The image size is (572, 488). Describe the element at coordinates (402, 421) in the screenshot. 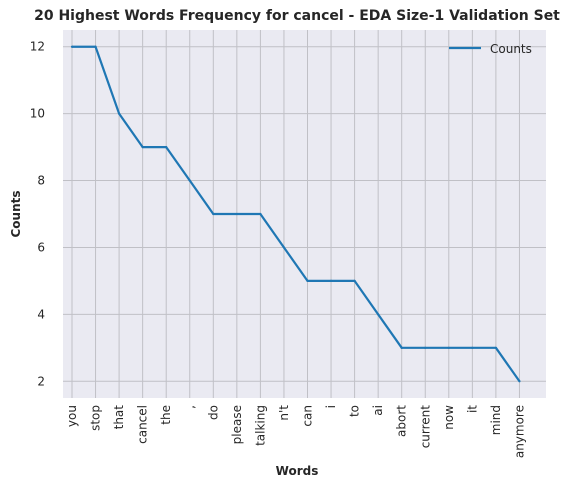

I see `x-tick-label: abort` at that location.